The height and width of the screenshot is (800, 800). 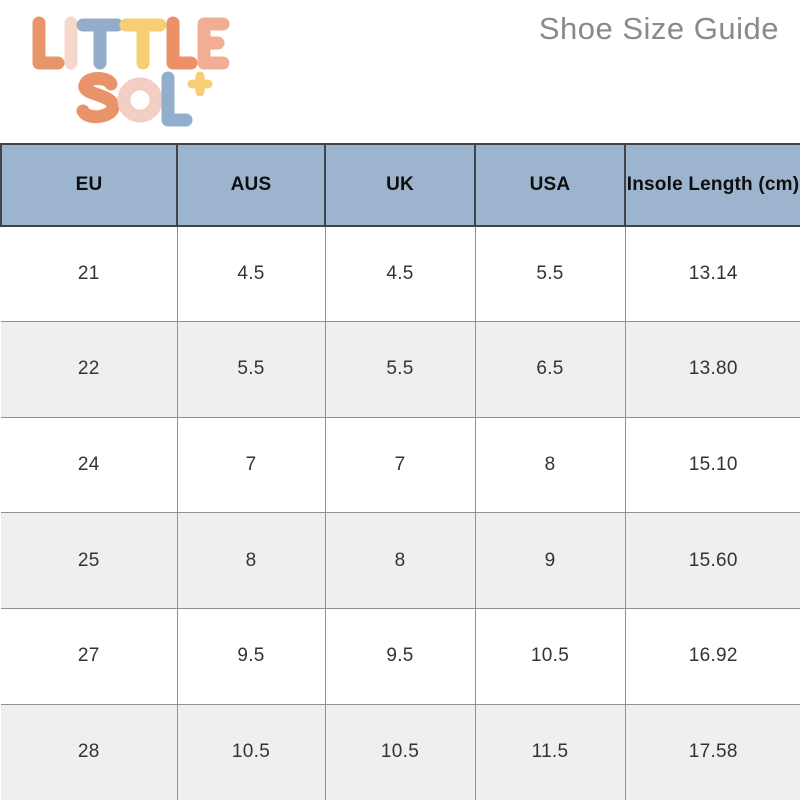 I want to click on cell-insole-length-cm: 15.60, so click(x=712, y=561).